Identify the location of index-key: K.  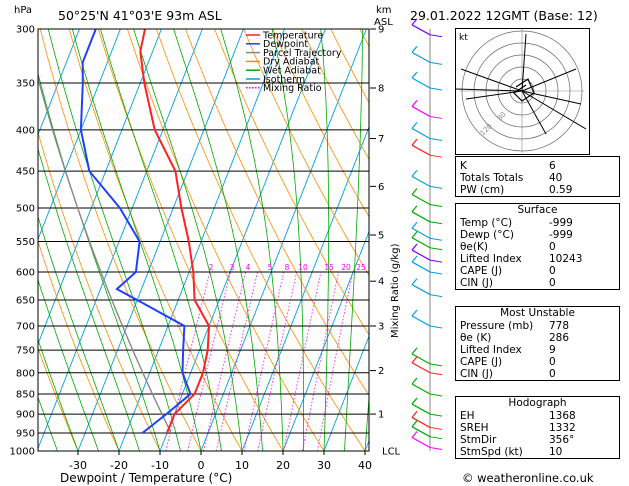
(463, 166).